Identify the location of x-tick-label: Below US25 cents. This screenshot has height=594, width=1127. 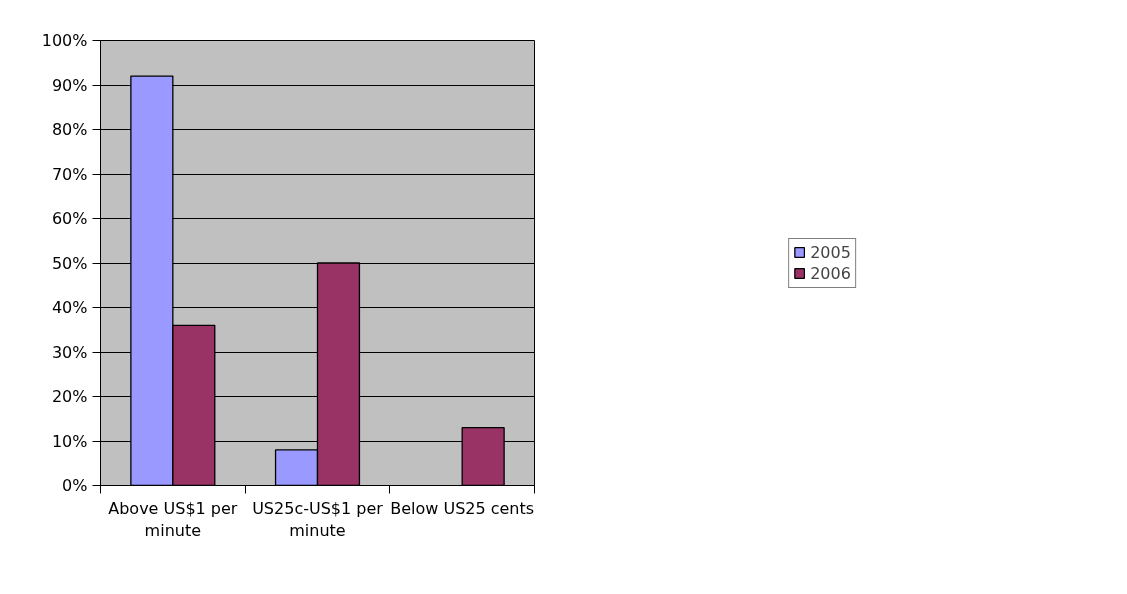
(462, 508).